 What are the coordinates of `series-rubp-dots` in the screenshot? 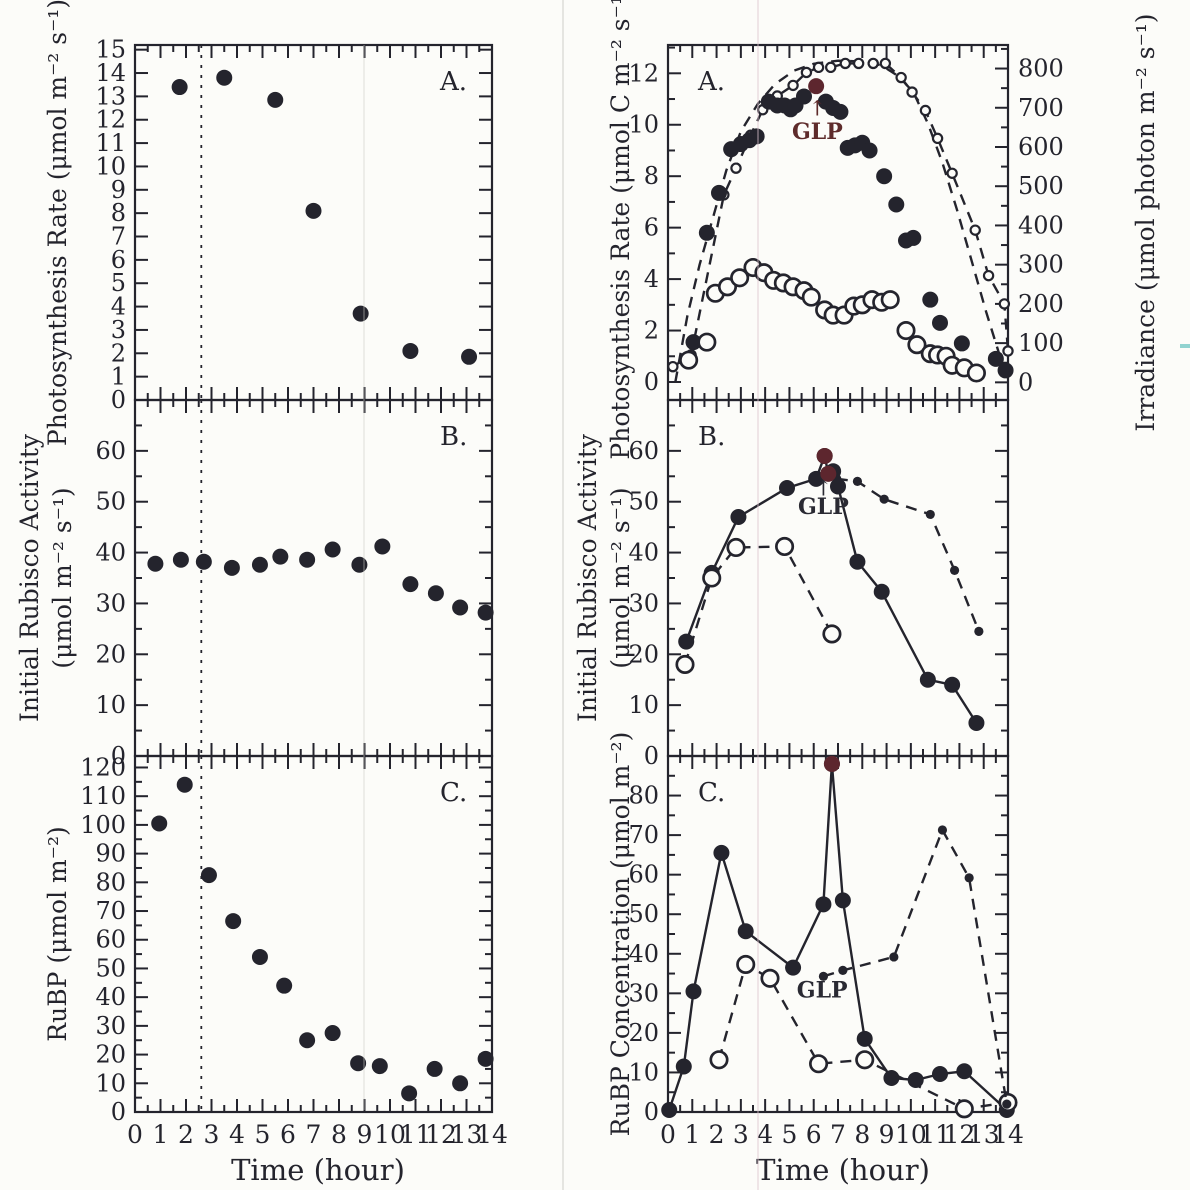 It's located at (322, 939).